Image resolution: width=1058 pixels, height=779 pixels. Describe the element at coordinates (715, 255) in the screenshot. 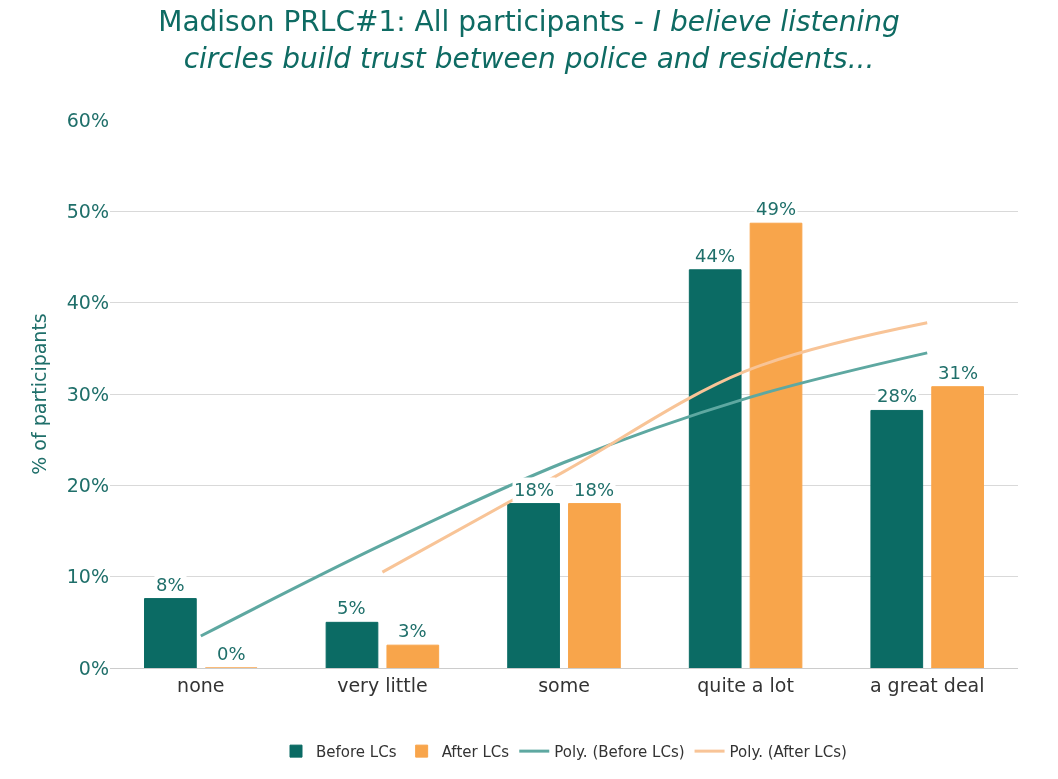

I see `data-label: 44%` at that location.